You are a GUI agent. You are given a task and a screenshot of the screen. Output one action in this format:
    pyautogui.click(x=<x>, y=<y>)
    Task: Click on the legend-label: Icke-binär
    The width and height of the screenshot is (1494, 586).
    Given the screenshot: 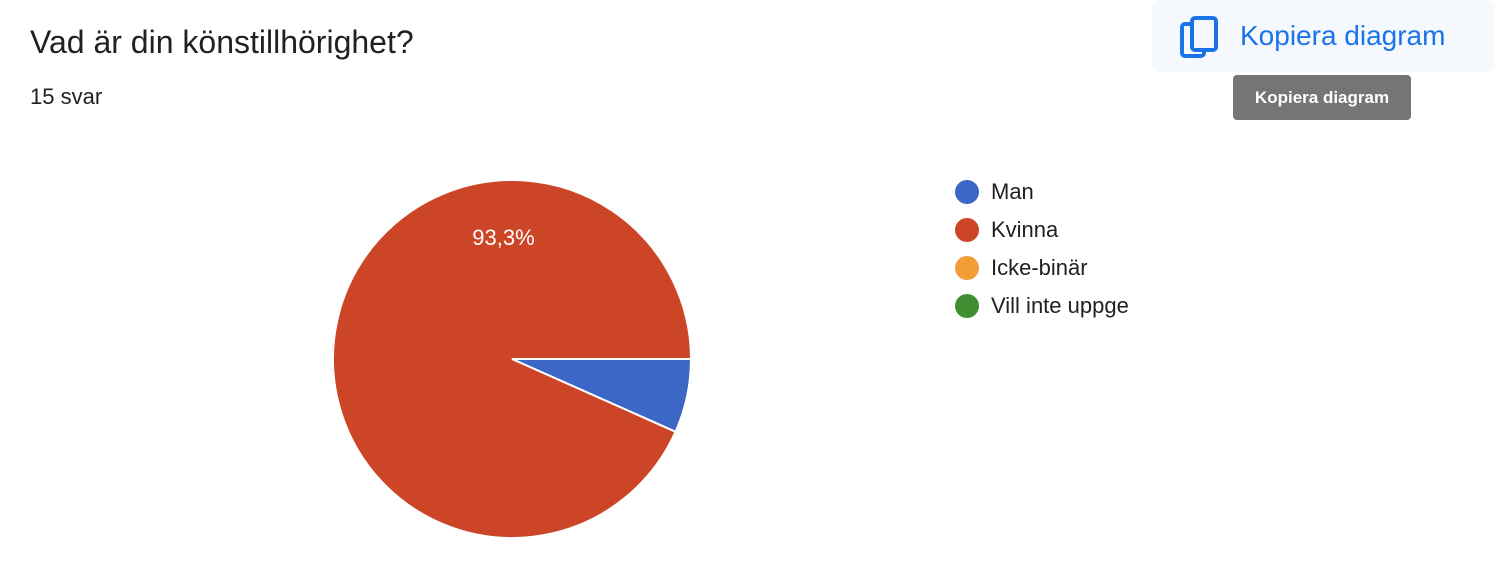 What is the action you would take?
    pyautogui.click(x=1039, y=267)
    